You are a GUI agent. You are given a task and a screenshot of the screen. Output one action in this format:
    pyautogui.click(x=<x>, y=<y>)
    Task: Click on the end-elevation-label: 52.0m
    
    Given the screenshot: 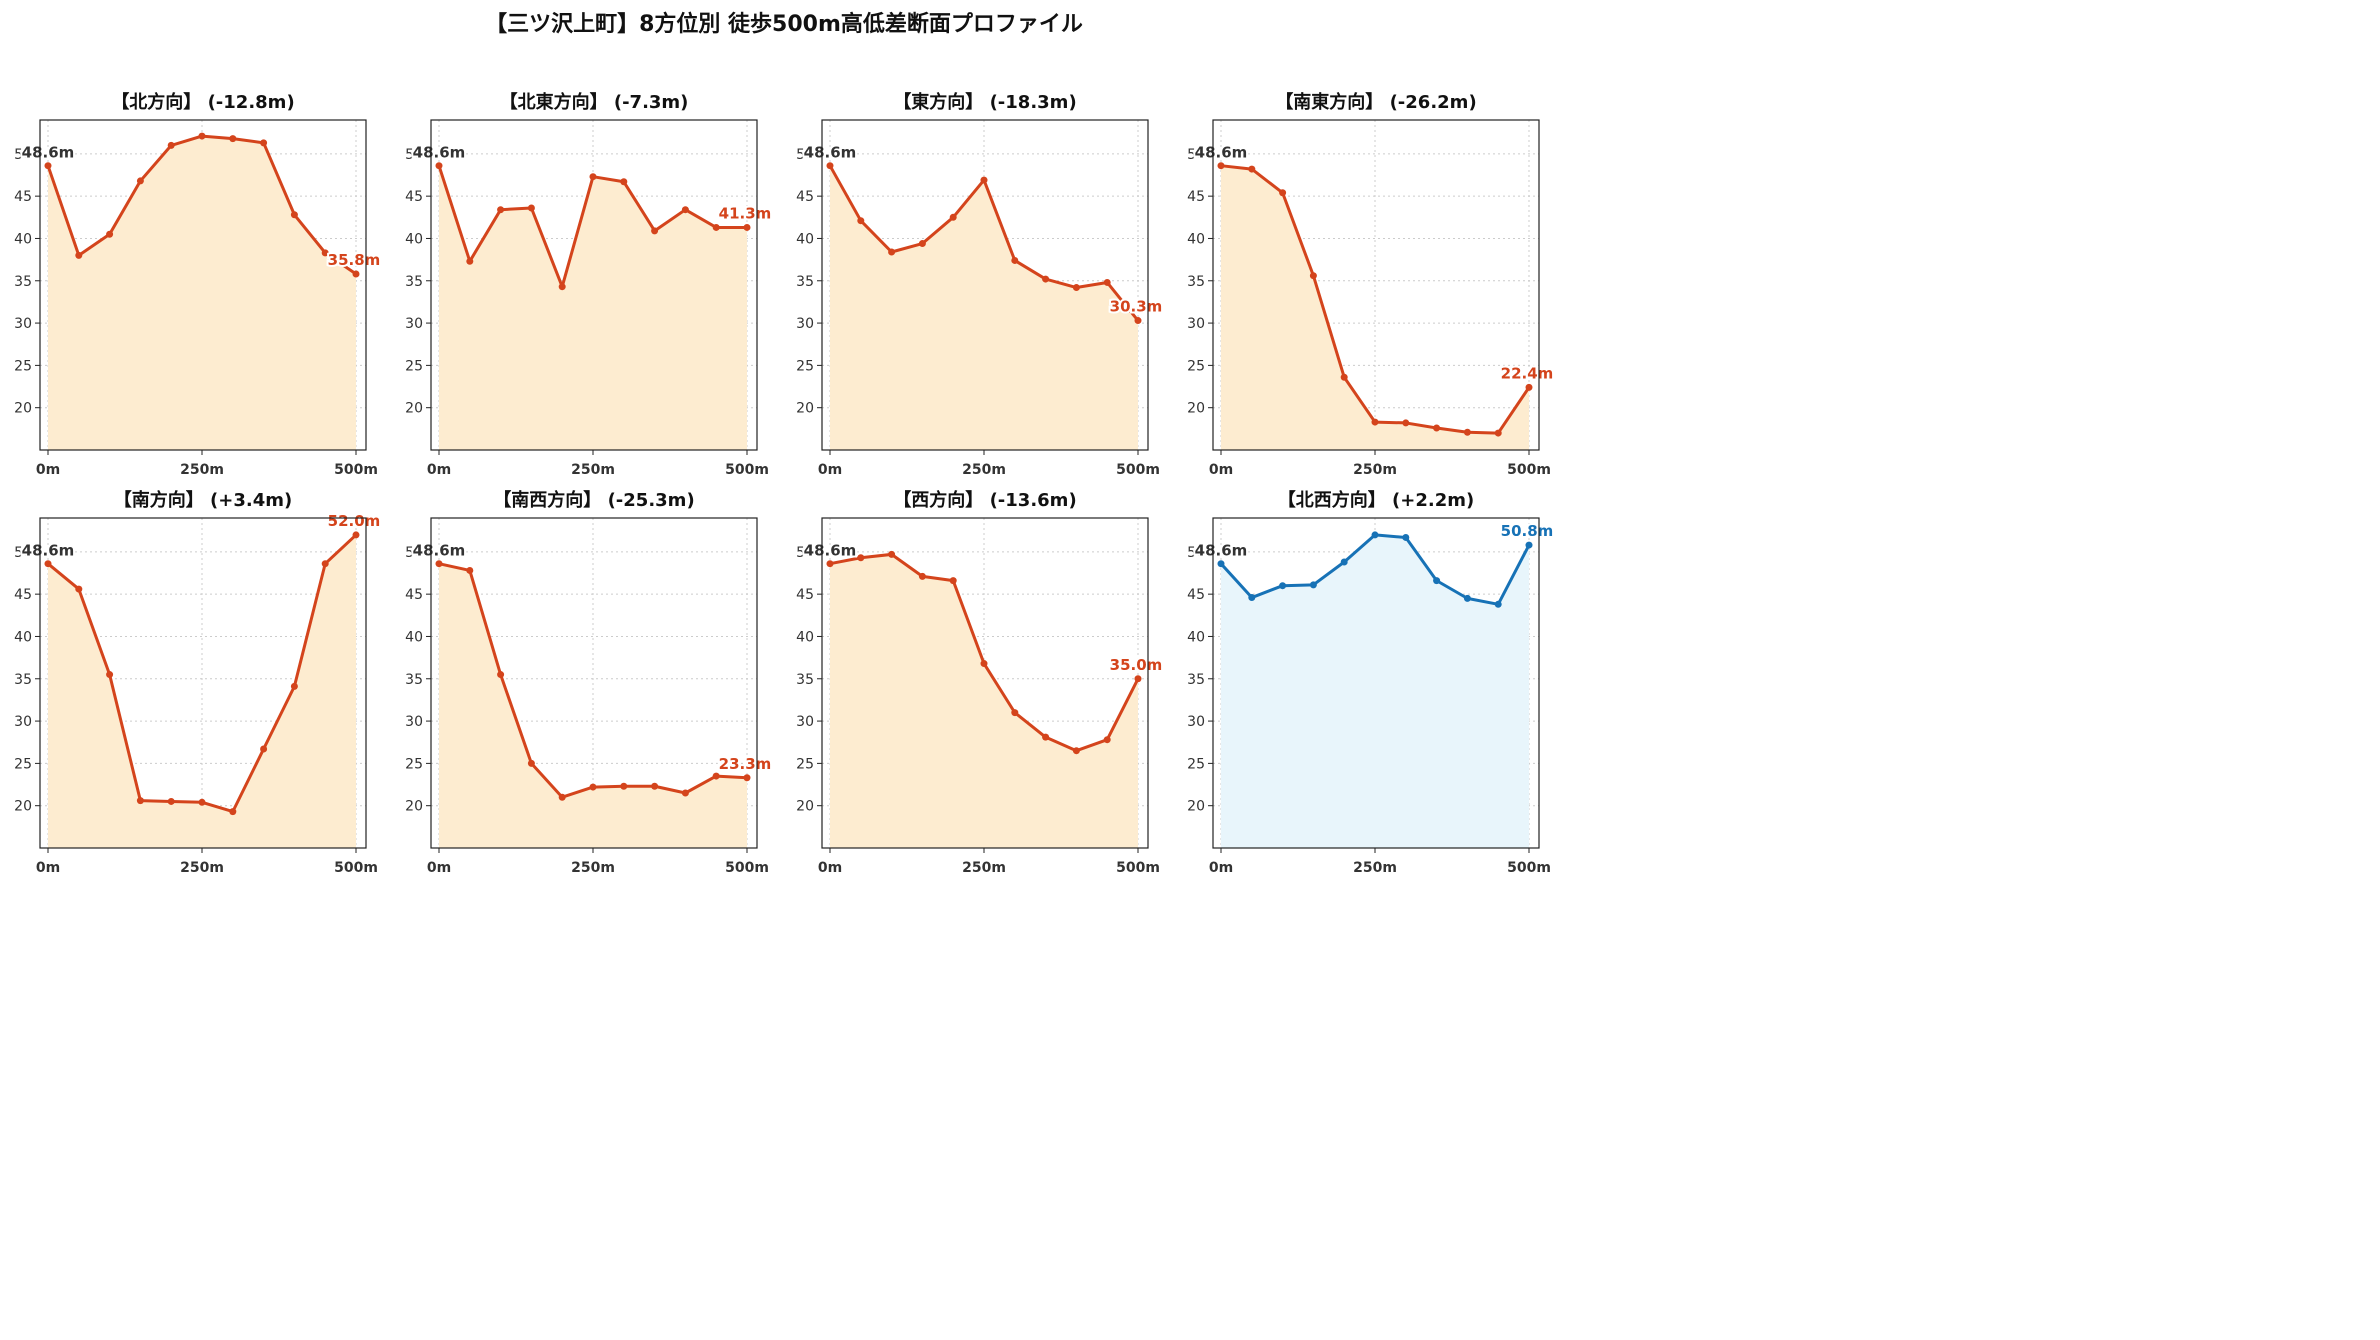 What is the action you would take?
    pyautogui.click(x=354, y=521)
    